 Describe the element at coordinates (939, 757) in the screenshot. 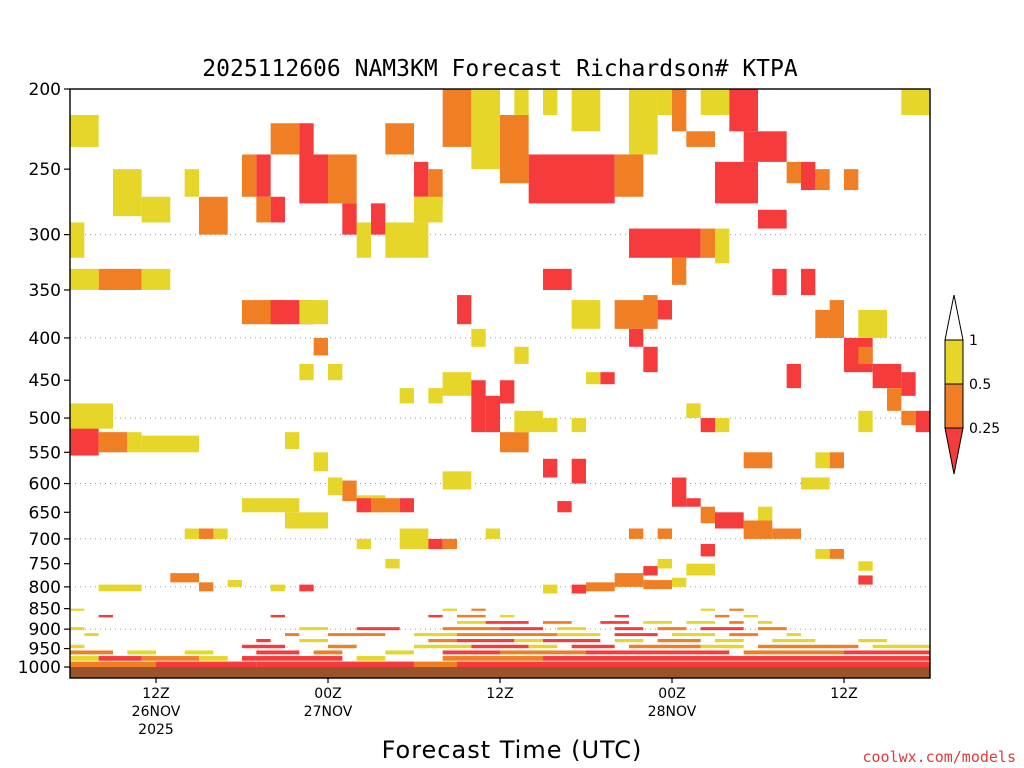

I see `credit-link: coolwx.com/models` at that location.